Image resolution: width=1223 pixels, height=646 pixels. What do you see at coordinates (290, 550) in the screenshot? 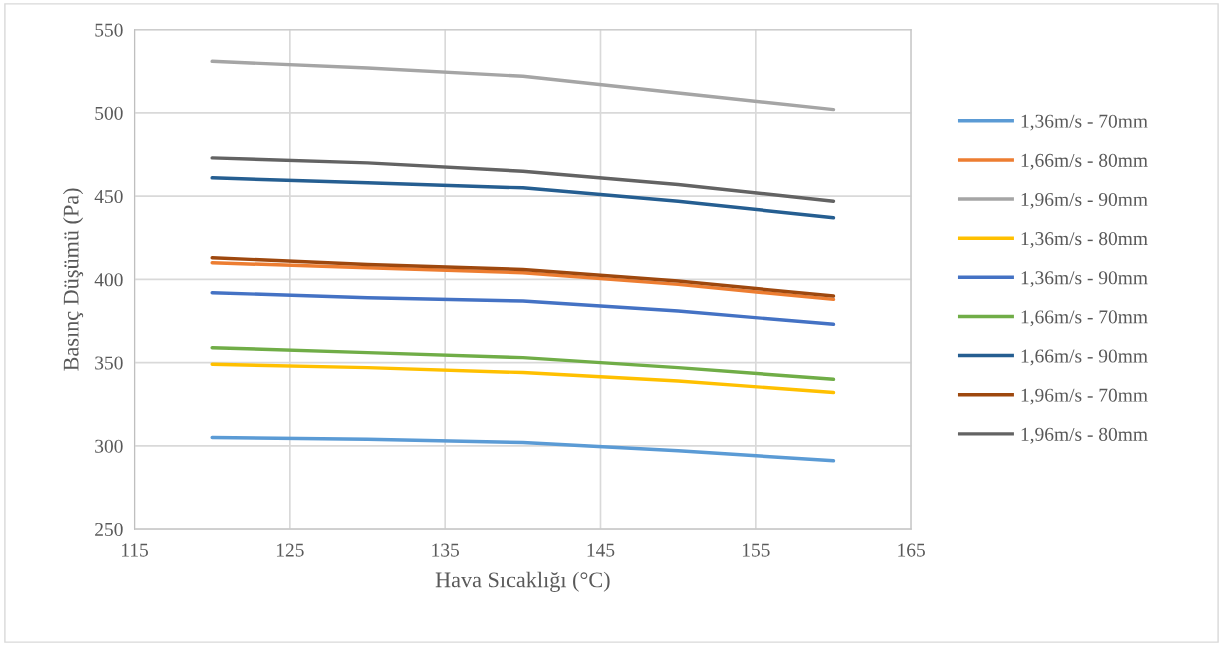
I see `x-tick-label: 125` at bounding box center [290, 550].